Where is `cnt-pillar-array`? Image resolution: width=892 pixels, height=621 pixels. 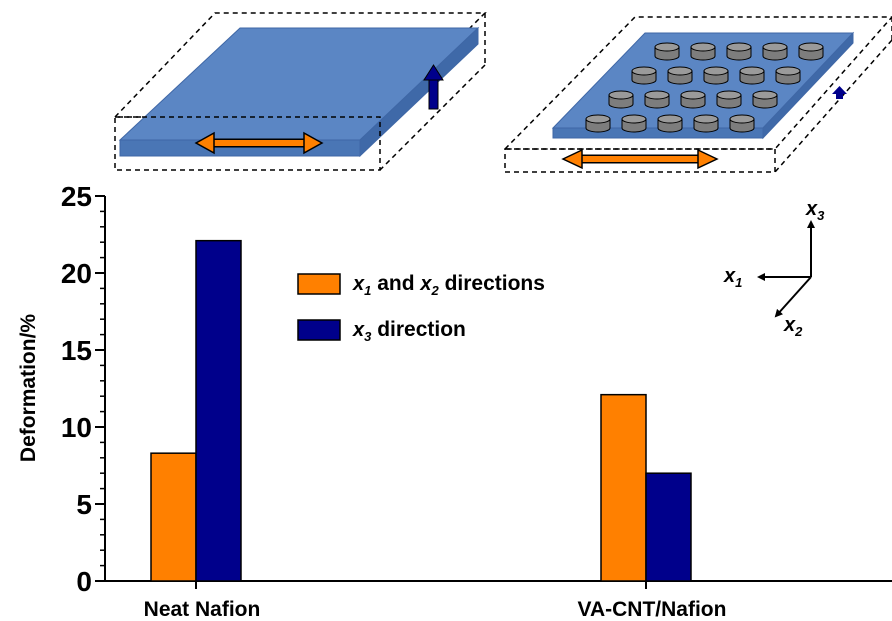
cnt-pillar-array is located at coordinates (704, 87).